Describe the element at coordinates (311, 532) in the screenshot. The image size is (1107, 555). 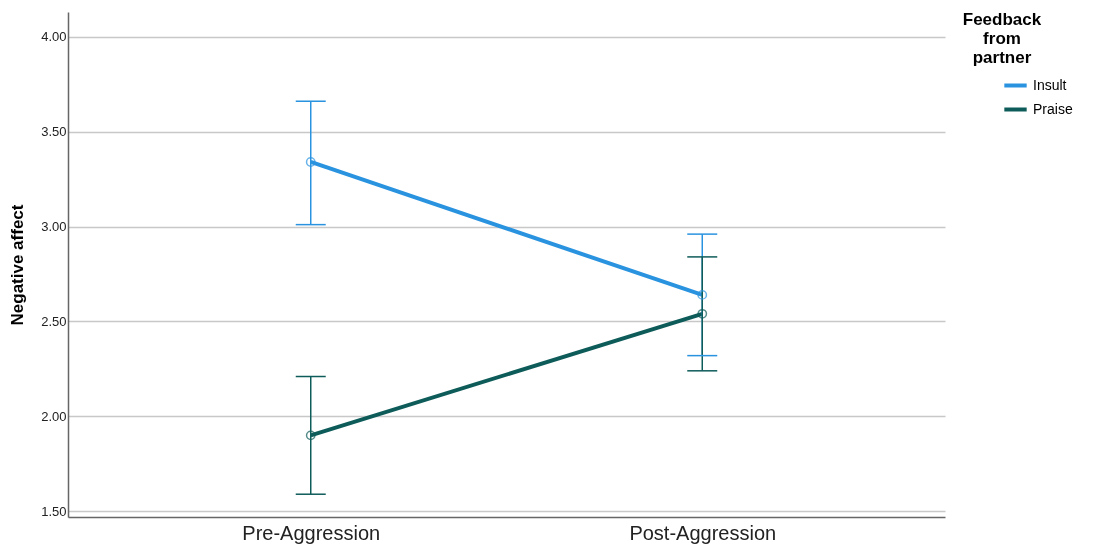
I see `x-tick-label: Pre-Aggression` at that location.